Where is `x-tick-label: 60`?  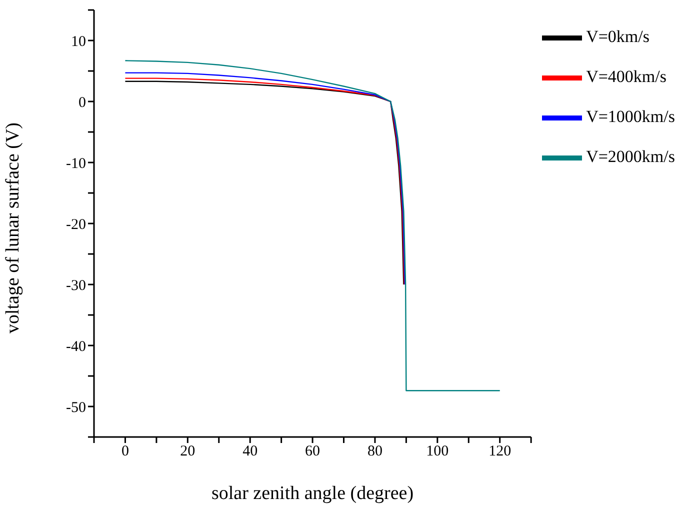 x-tick-label: 60 is located at coordinates (312, 452).